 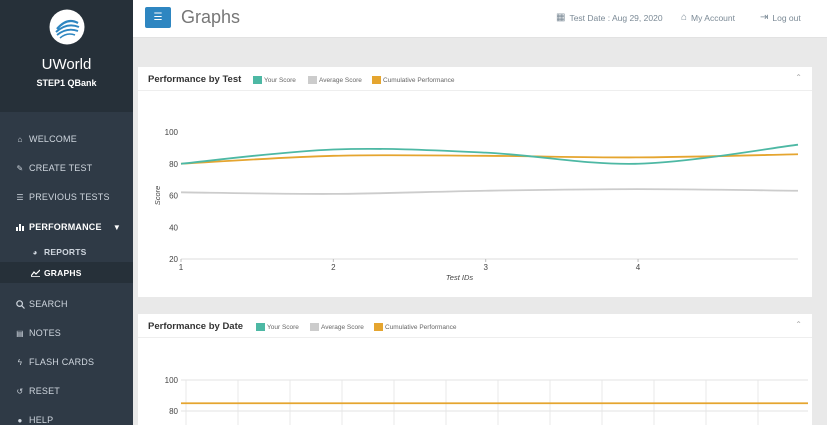 I want to click on sidebar-item-notes: ▤ NOTES, so click(x=66, y=333).